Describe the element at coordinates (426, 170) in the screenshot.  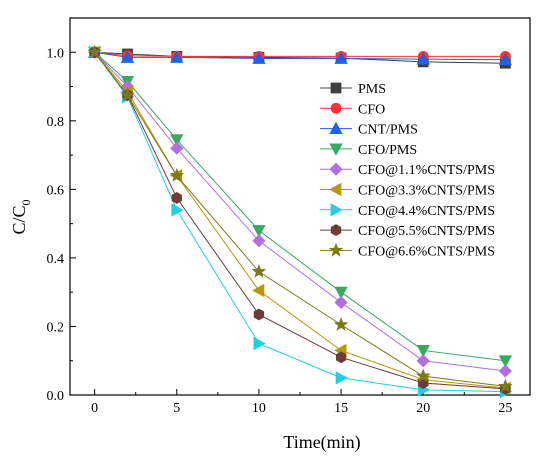
I see `legend-label: CFO@1.1%CNTS/PMS` at that location.